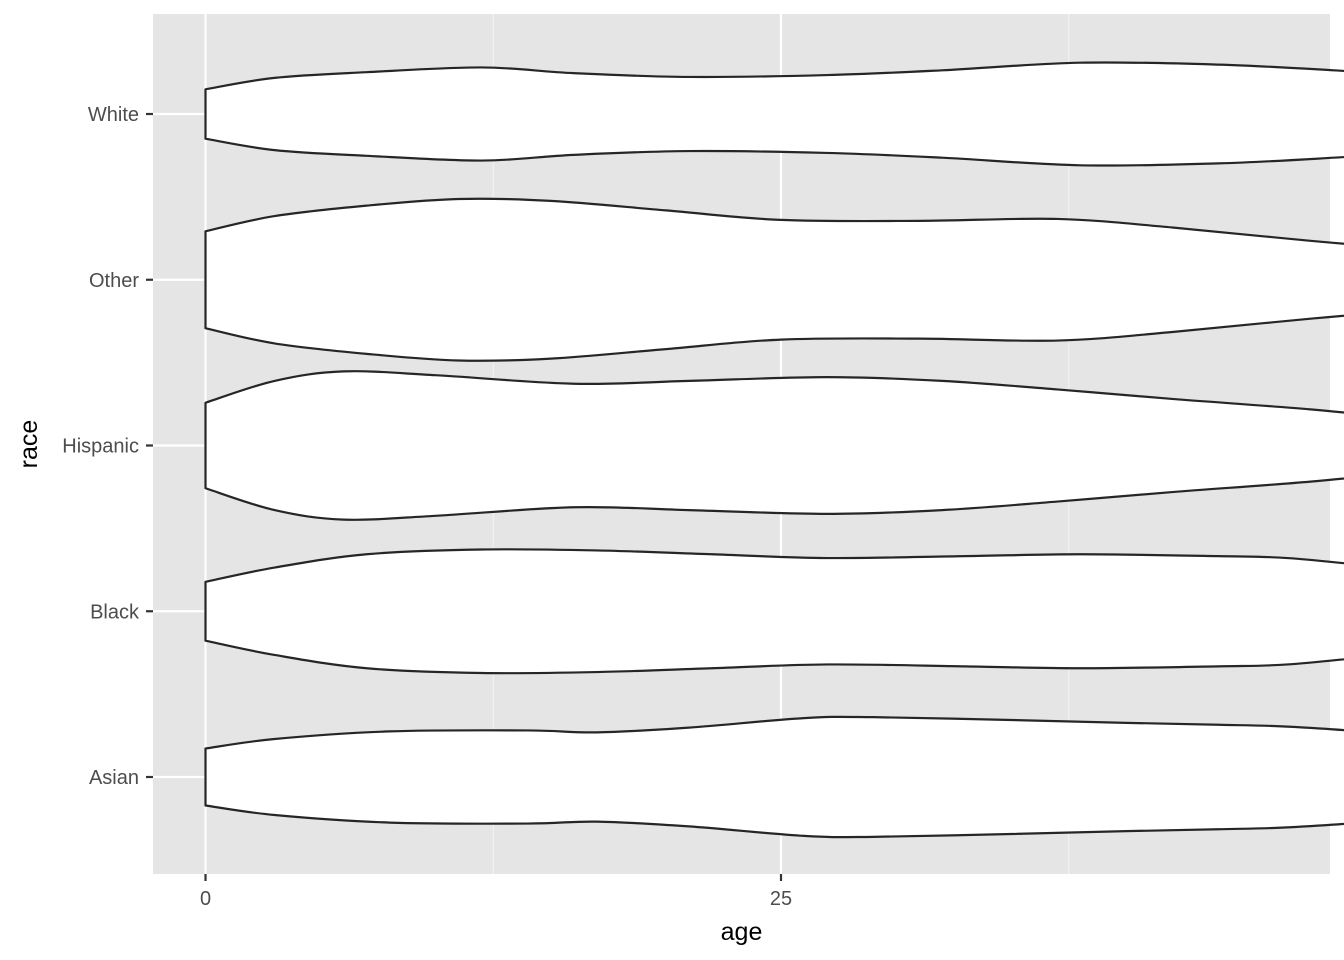 This screenshot has height=960, width=1344. I want to click on x-axis: 0255075, so click(496, 892).